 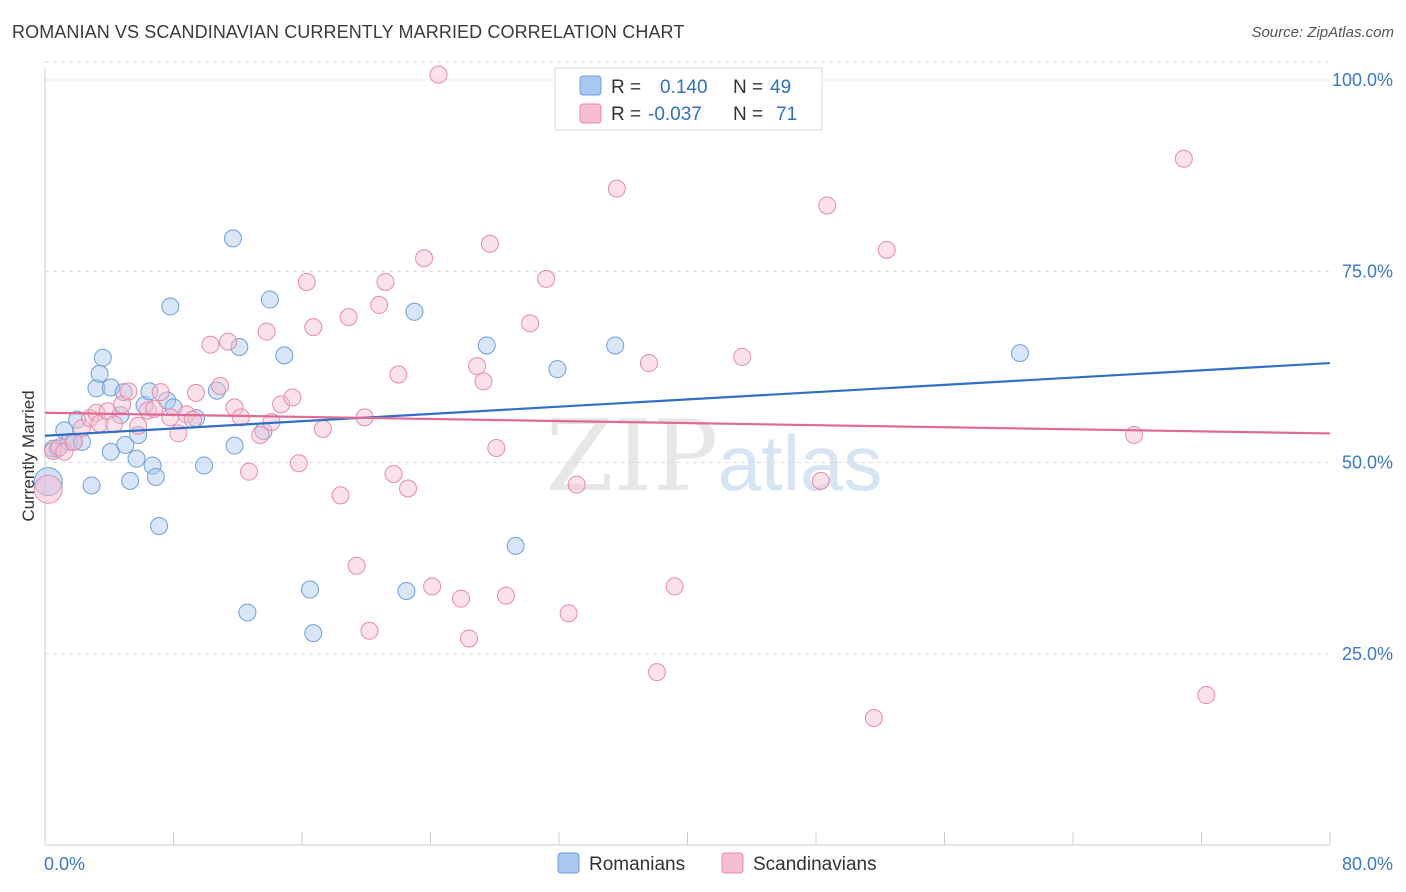 I want to click on trend-lines, so click(x=687, y=399).